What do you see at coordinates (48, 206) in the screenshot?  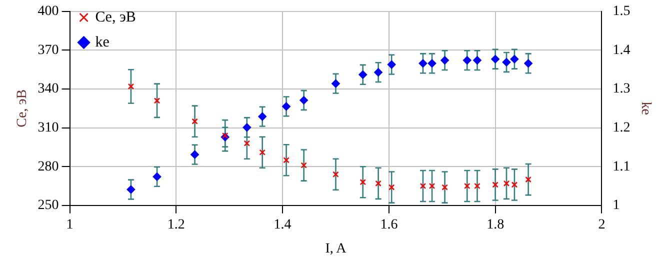 I see `y-tick-label: 250` at bounding box center [48, 206].